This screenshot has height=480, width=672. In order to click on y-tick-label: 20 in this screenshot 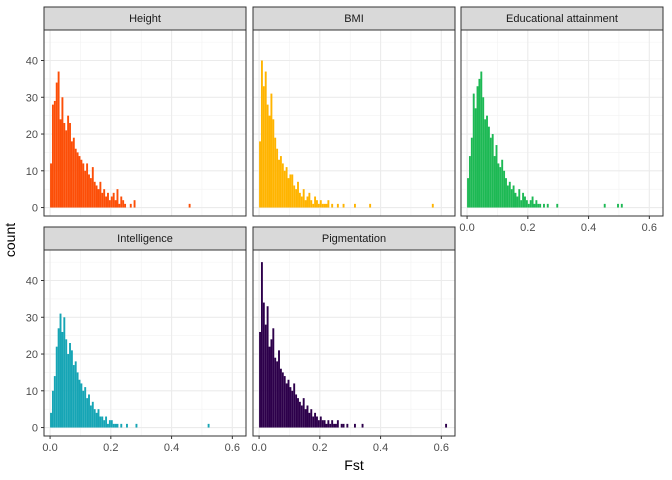, I will do `click(32, 355)`.